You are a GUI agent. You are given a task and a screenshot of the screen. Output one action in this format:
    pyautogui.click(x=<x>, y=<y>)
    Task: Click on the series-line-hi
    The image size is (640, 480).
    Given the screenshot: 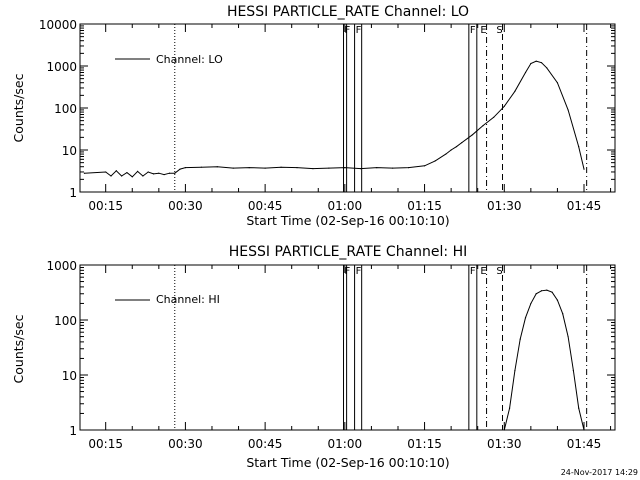 What is the action you would take?
    pyautogui.click(x=544, y=360)
    